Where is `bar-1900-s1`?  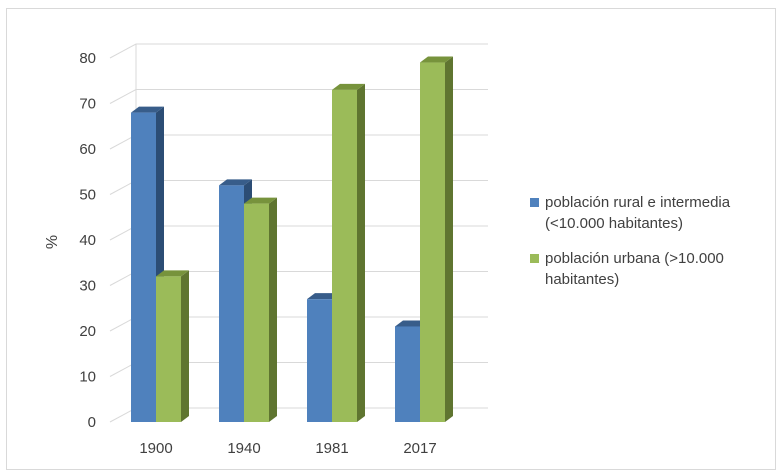 bar-1900-s1 is located at coordinates (168, 349).